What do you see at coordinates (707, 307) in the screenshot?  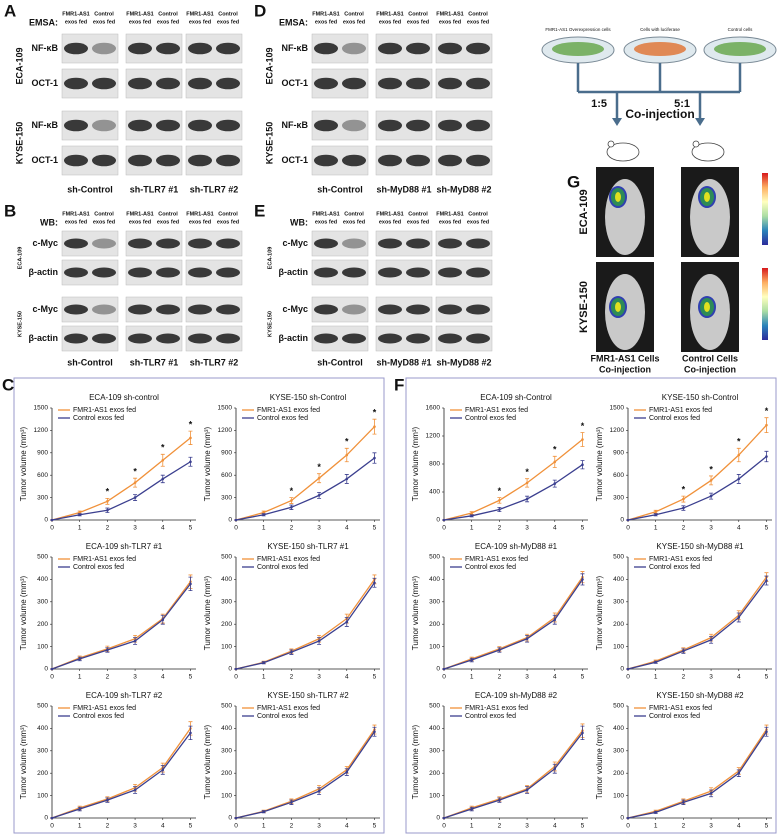 I see `signal-core` at bounding box center [707, 307].